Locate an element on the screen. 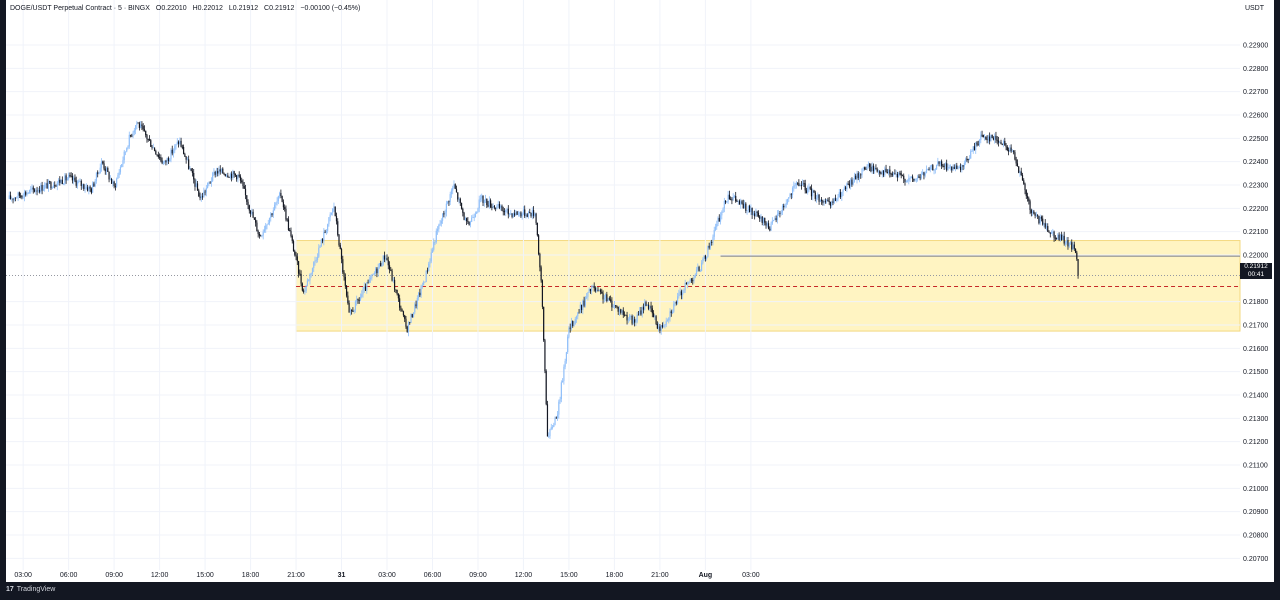  price-axis is located at coordinates (1257, 291).